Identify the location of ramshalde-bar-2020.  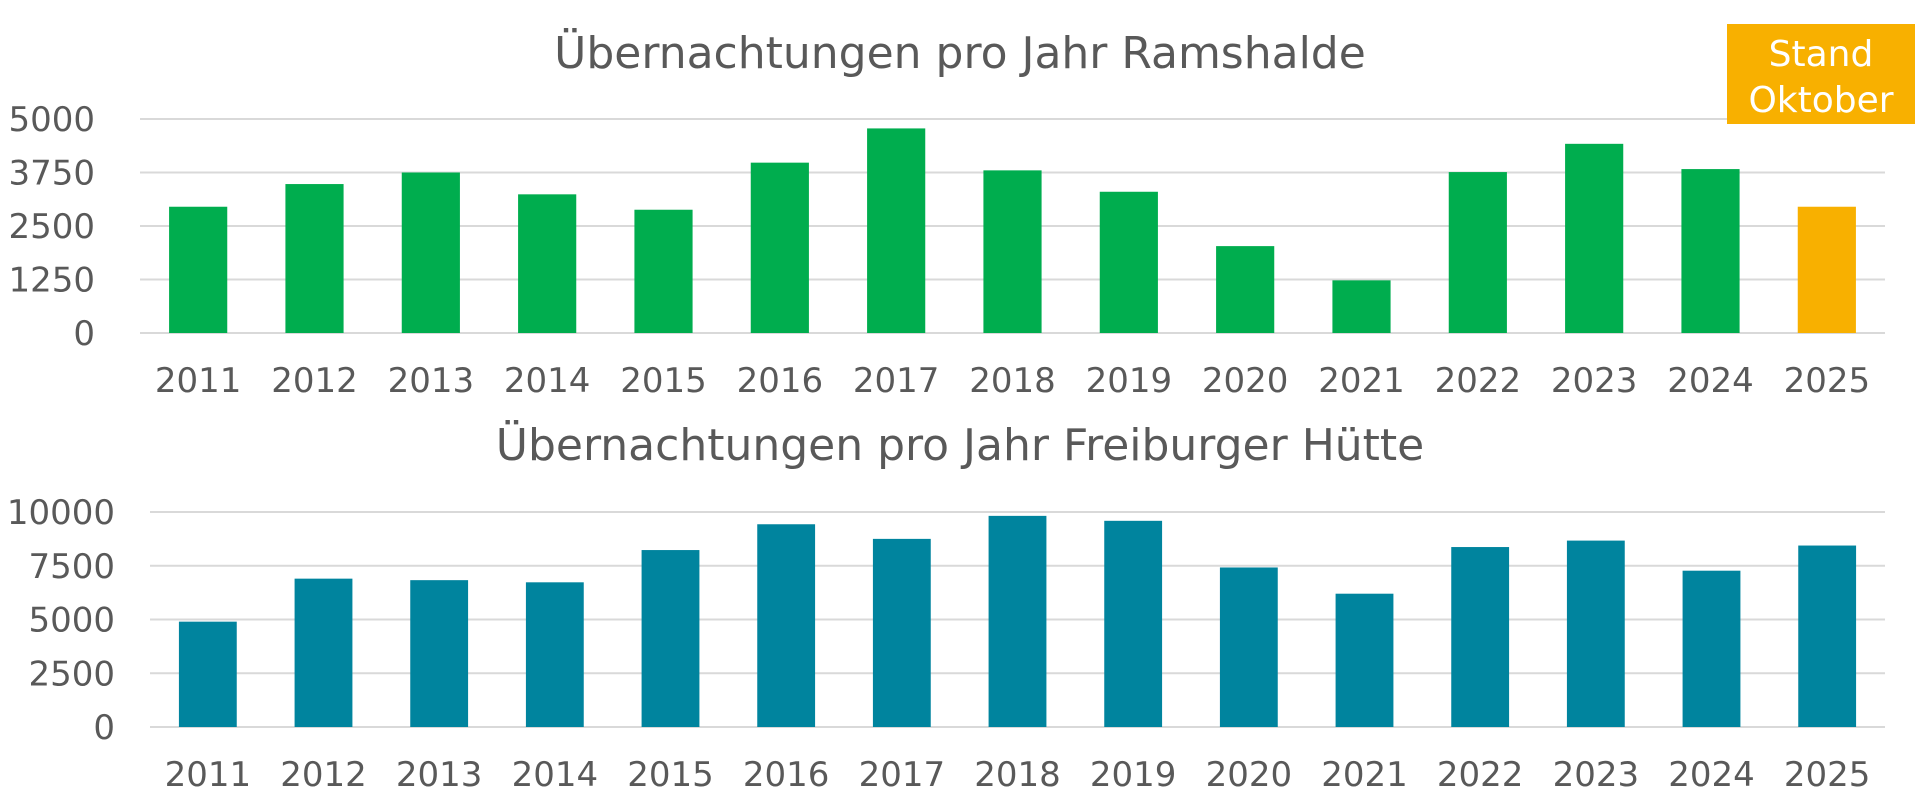
(1245, 289).